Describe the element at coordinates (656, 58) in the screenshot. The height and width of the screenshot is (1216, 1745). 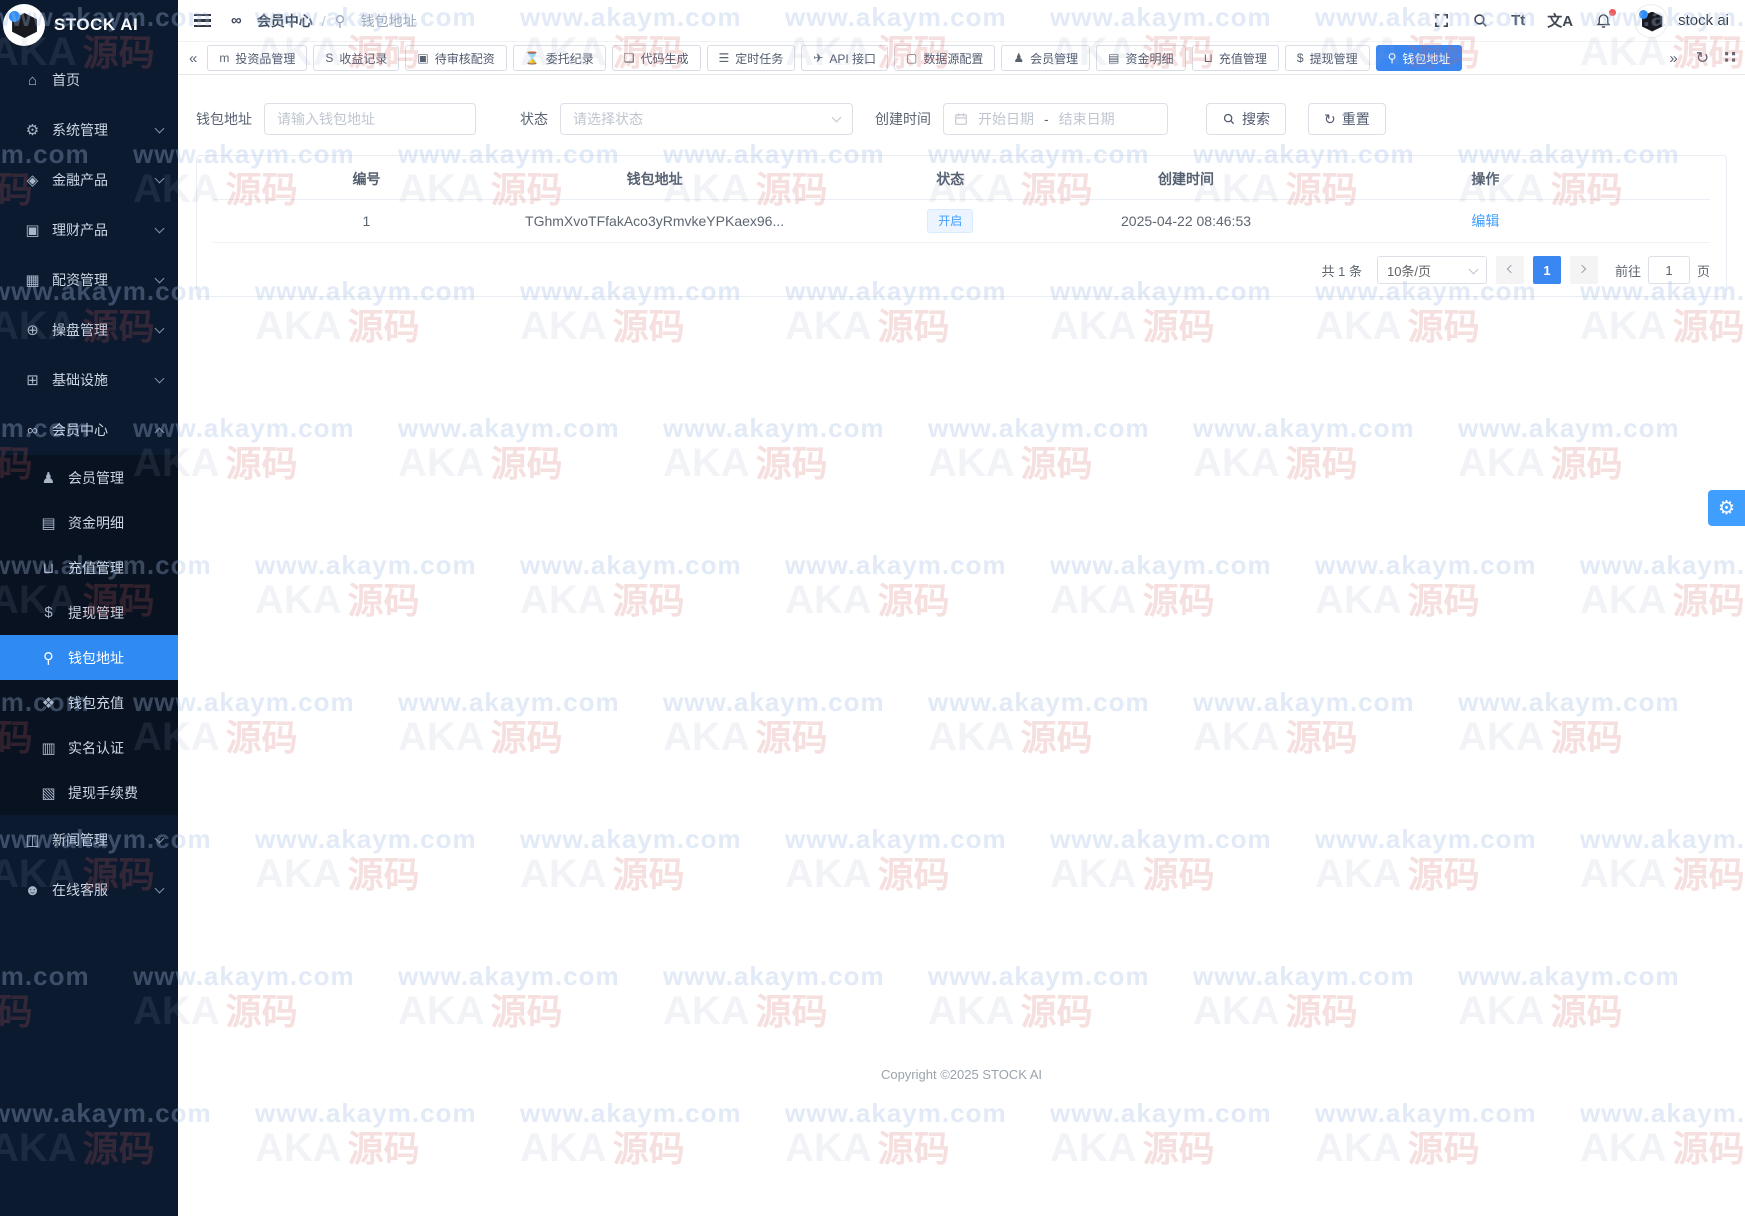
I see `tab-item: ❏ 代码生成` at that location.